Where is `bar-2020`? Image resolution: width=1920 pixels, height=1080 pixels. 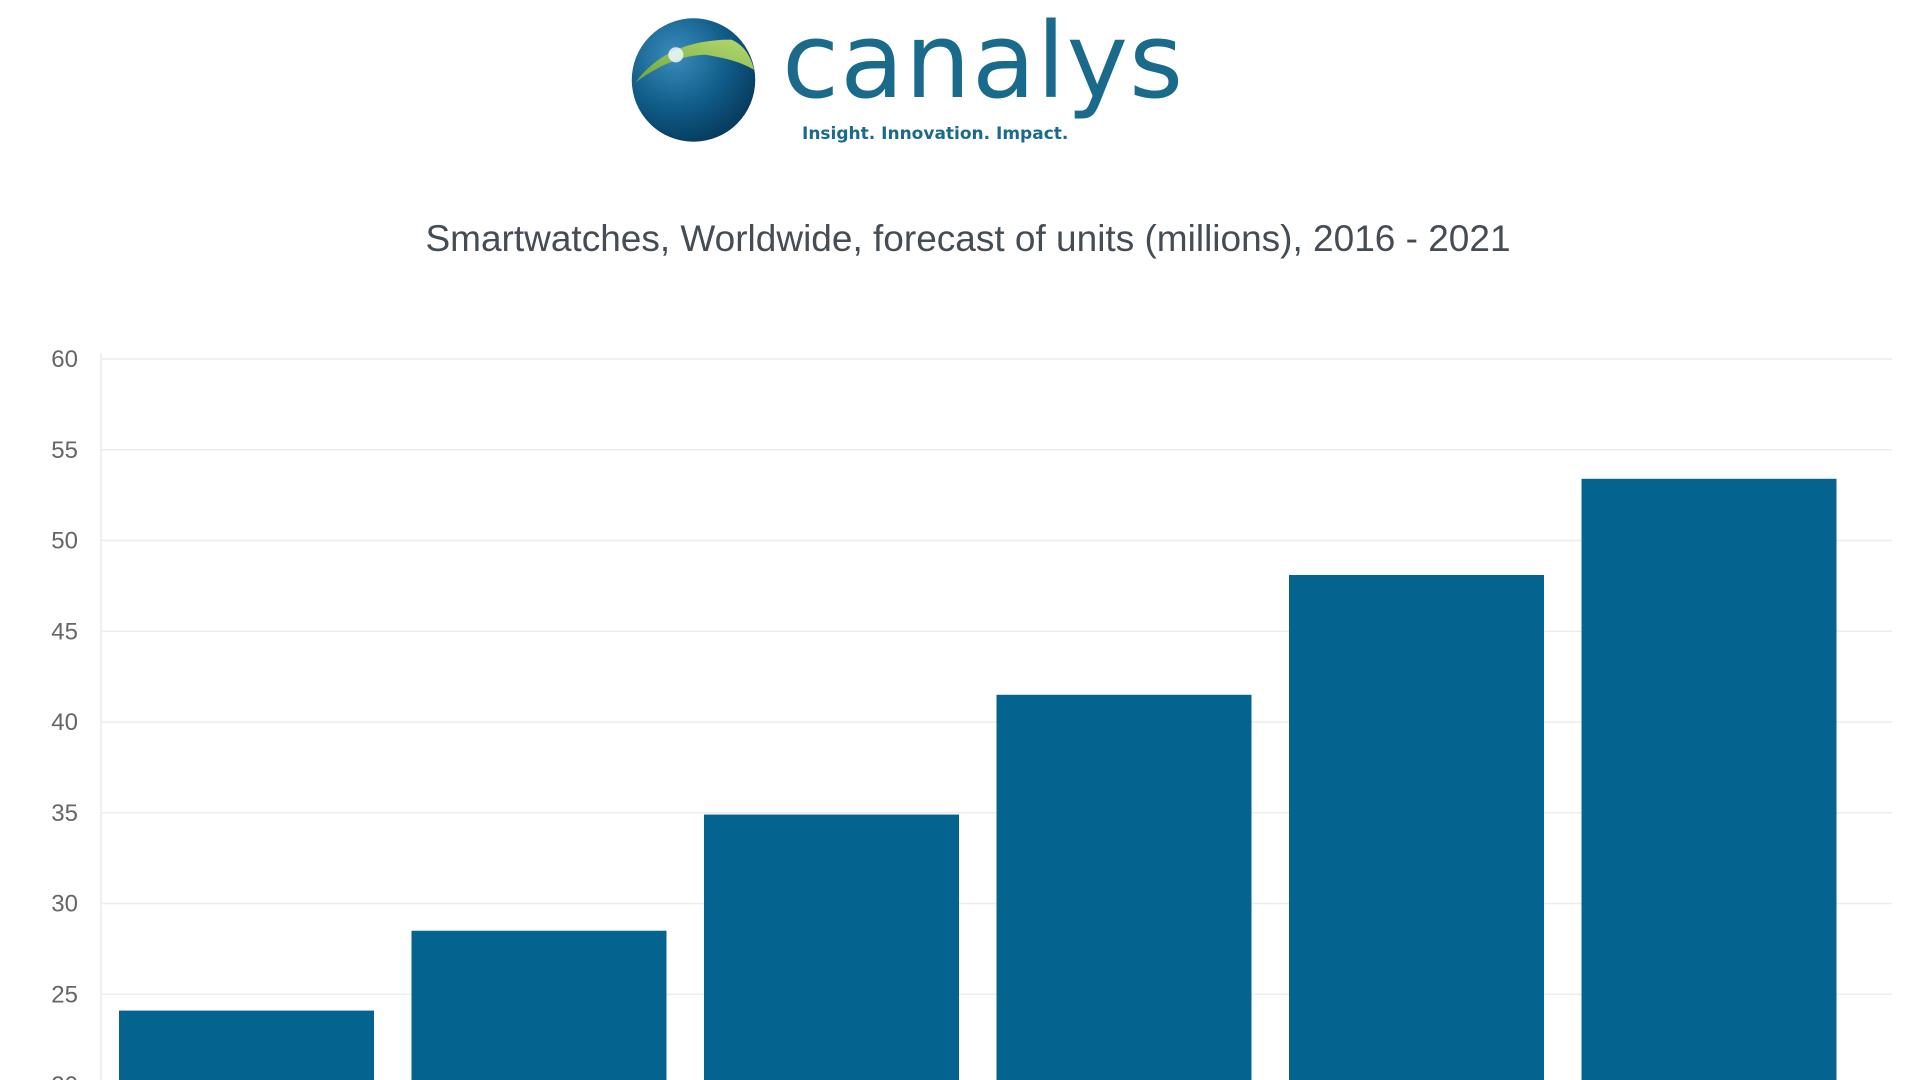 bar-2020 is located at coordinates (1416, 827).